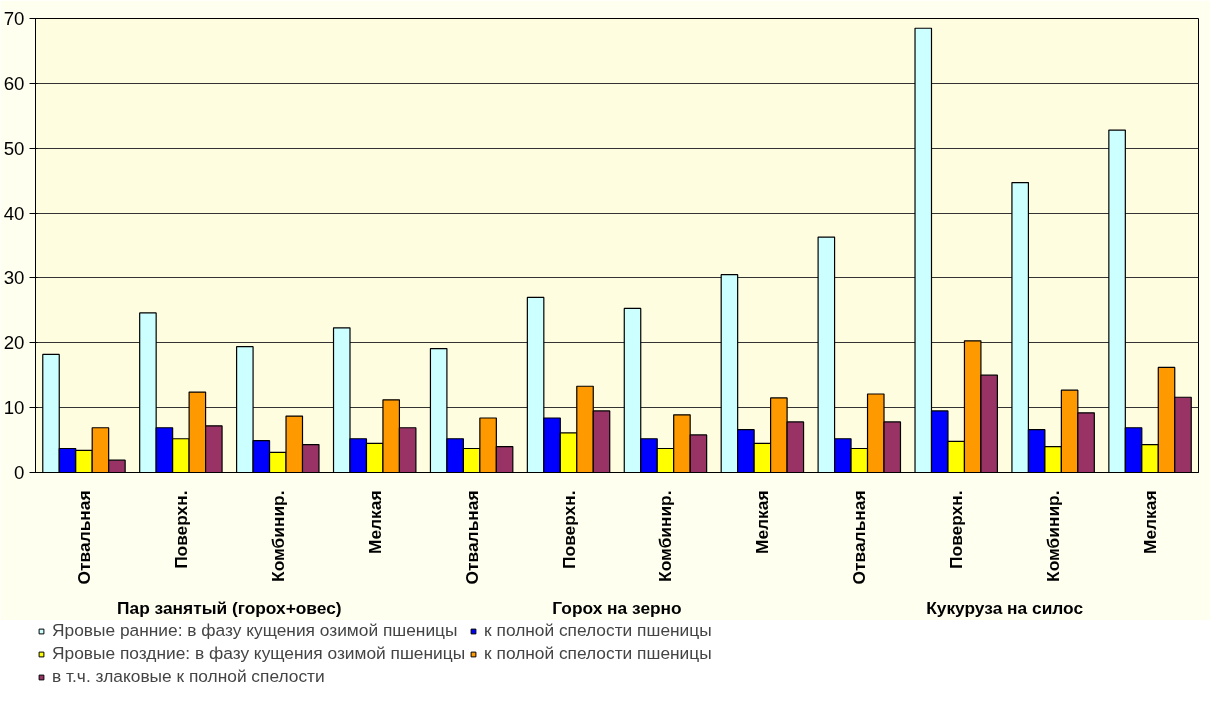 Image resolution: width=1213 pixels, height=718 pixels. Describe the element at coordinates (14, 83) in the screenshot. I see `y-tick-label: 60` at that location.